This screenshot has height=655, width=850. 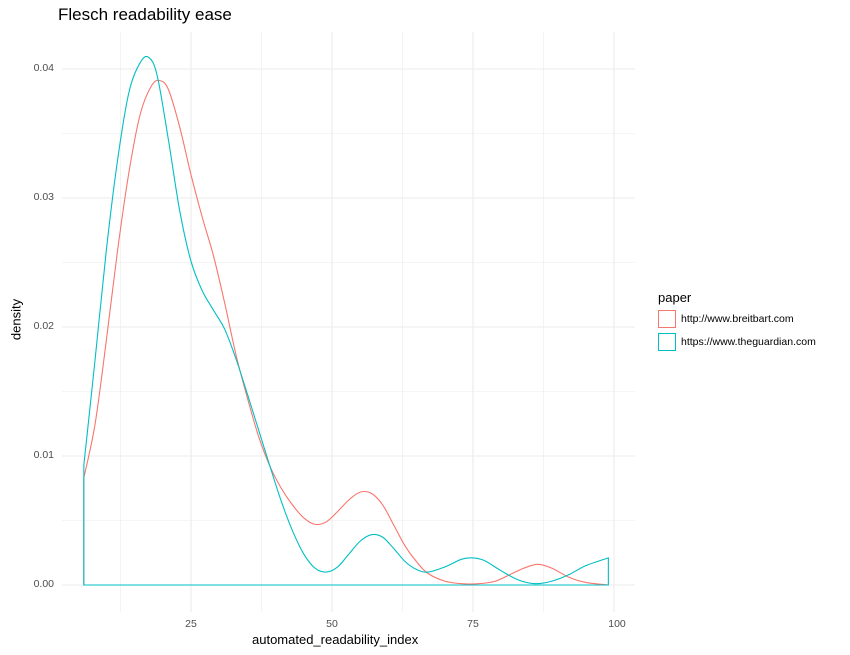 I want to click on legend-item-breitbart: http://www.breitbart.com, so click(x=737, y=318).